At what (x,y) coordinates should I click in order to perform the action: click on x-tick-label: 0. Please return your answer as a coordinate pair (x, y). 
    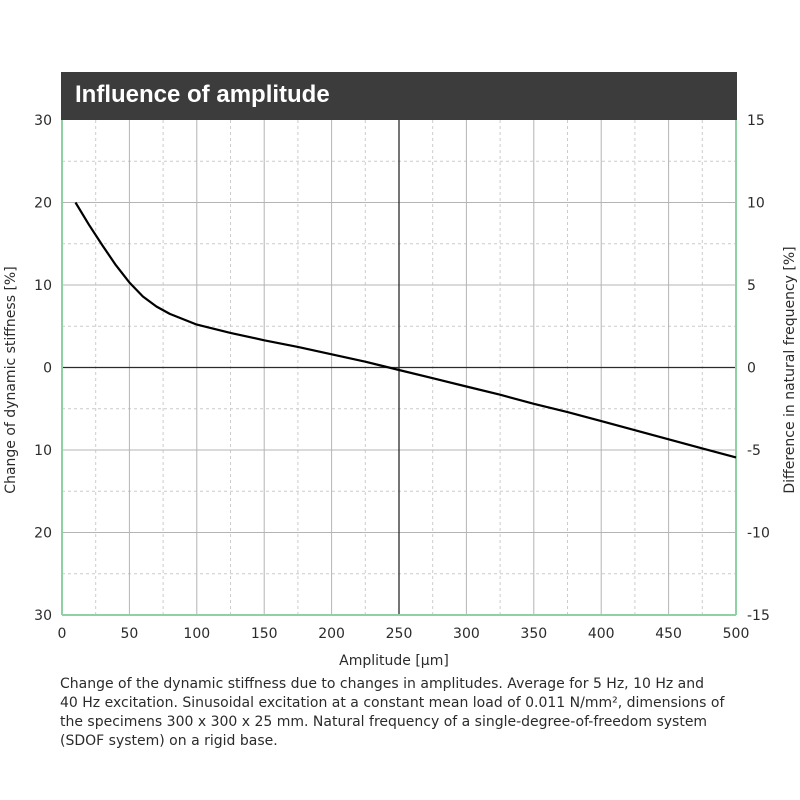
    Looking at the image, I should click on (62, 634).